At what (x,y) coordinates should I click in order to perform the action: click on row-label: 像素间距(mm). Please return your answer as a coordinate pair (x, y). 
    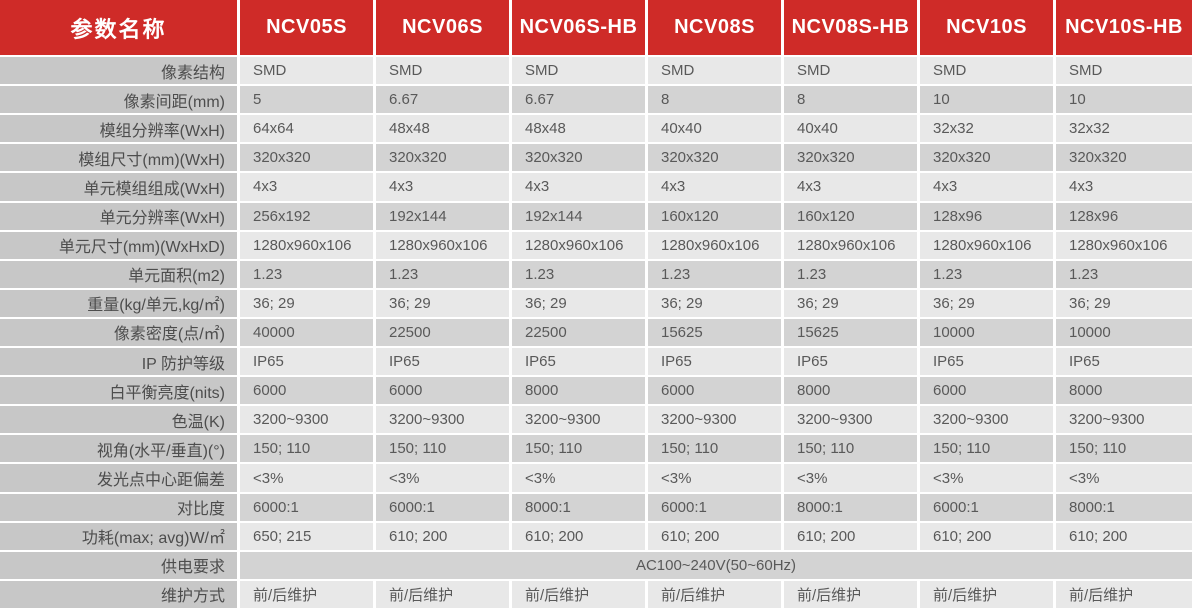
    Looking at the image, I should click on (120, 101).